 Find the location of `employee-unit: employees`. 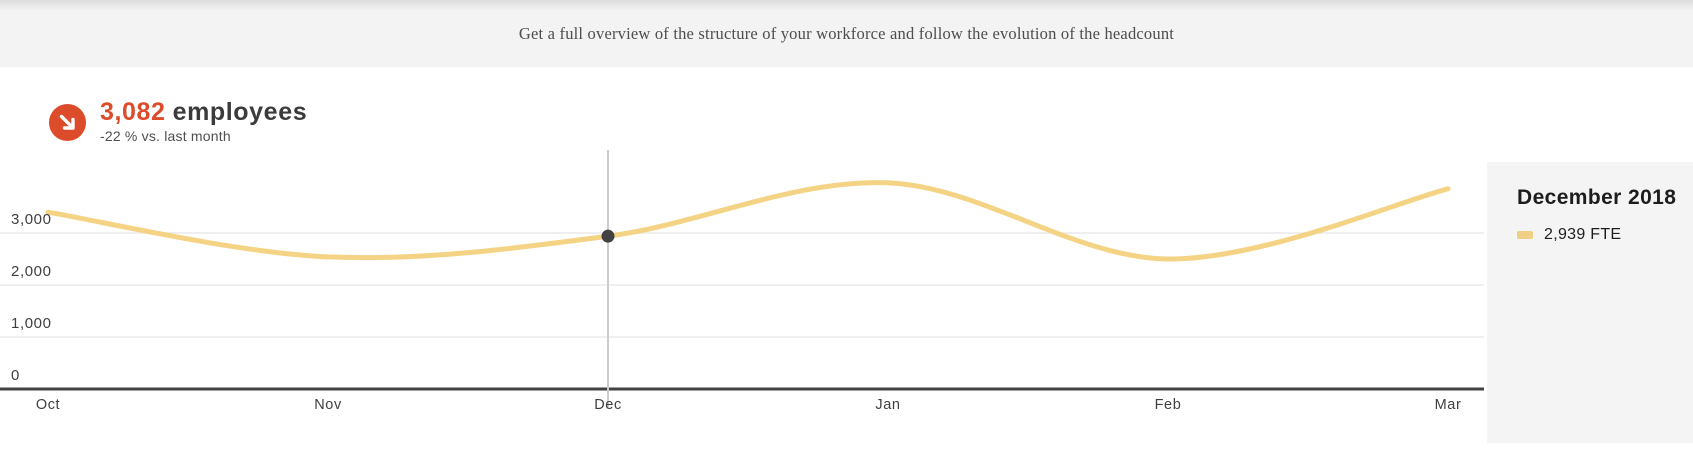

employee-unit: employees is located at coordinates (240, 112).